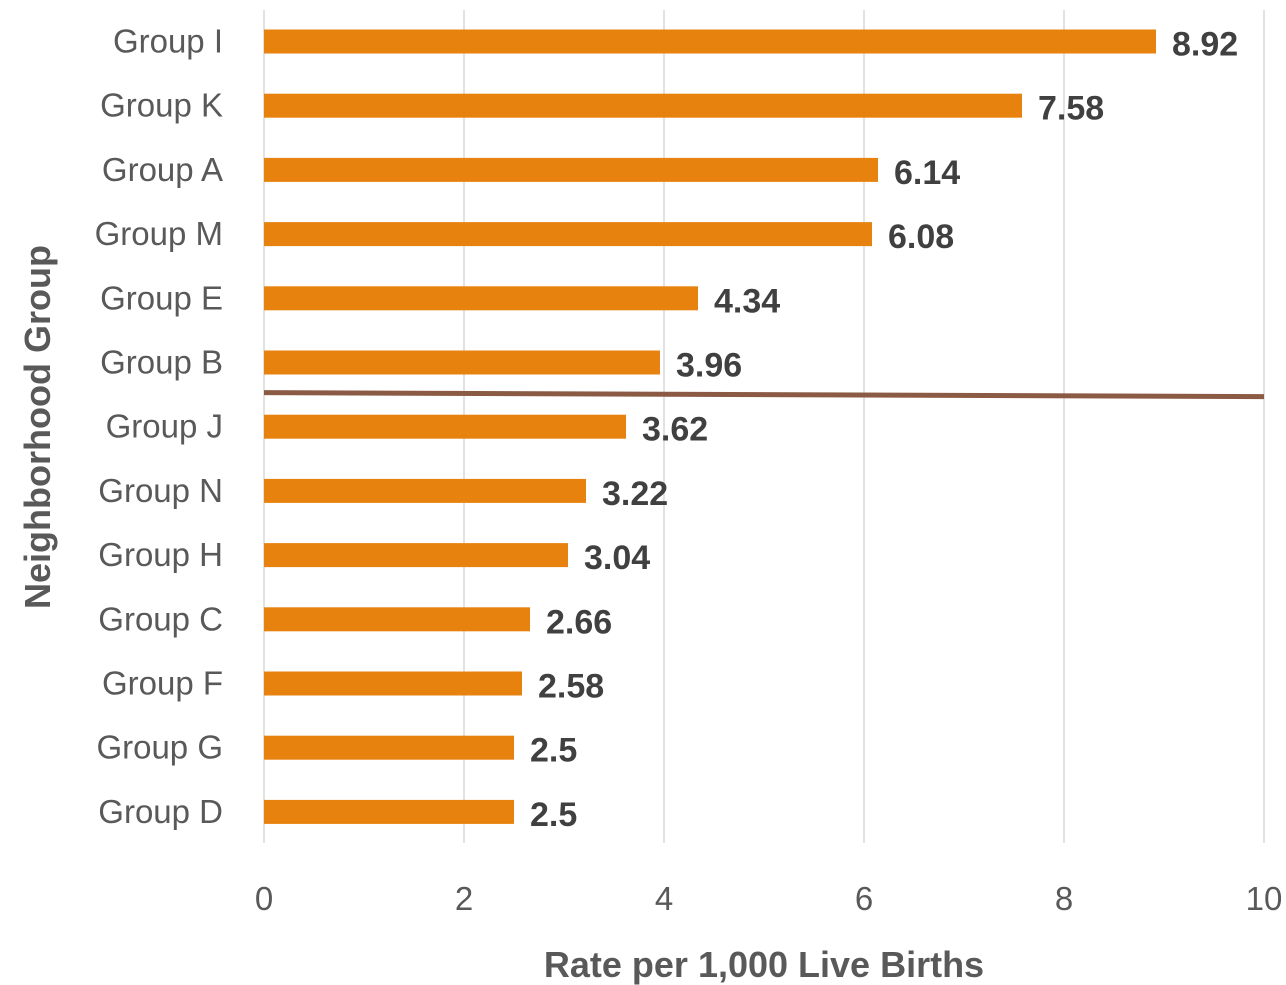 Image resolution: width=1286 pixels, height=985 pixels. Describe the element at coordinates (159, 747) in the screenshot. I see `category-label: Group G` at that location.